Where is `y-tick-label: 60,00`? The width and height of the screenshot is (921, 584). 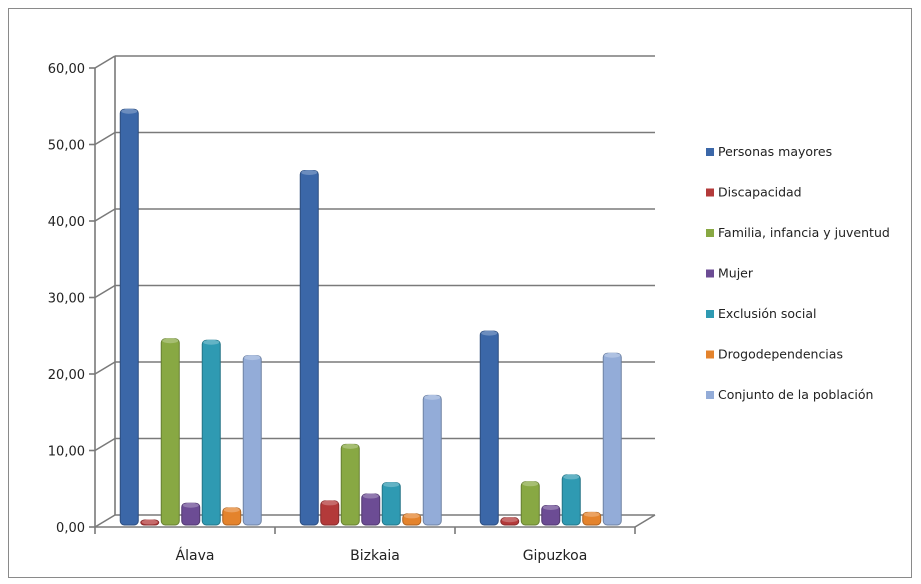 y-tick-label: 60,00 is located at coordinates (66, 69).